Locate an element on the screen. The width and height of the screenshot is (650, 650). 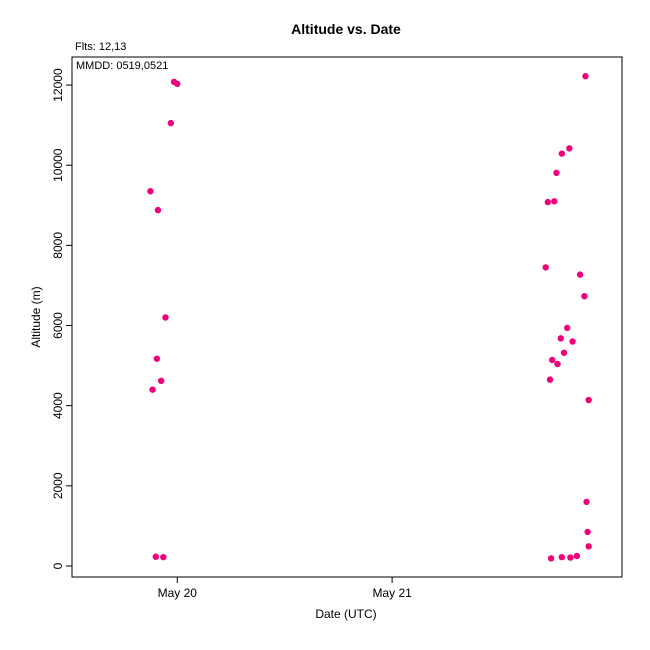
x-tick-label: May 21 is located at coordinates (392, 593).